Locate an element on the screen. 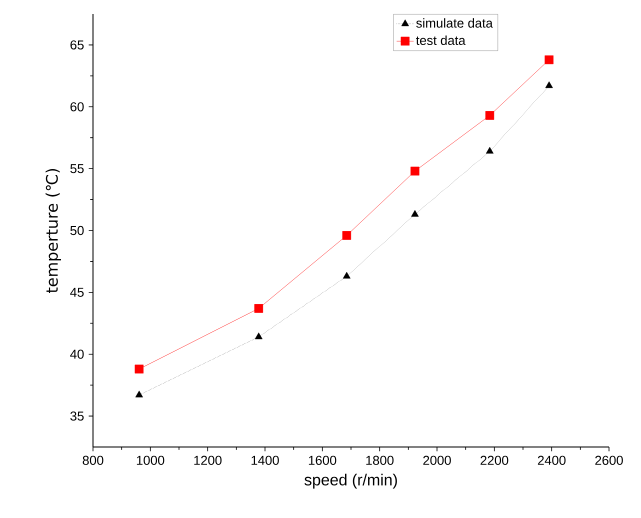 The width and height of the screenshot is (641, 518). y-tick-label: 65 is located at coordinates (77, 45).